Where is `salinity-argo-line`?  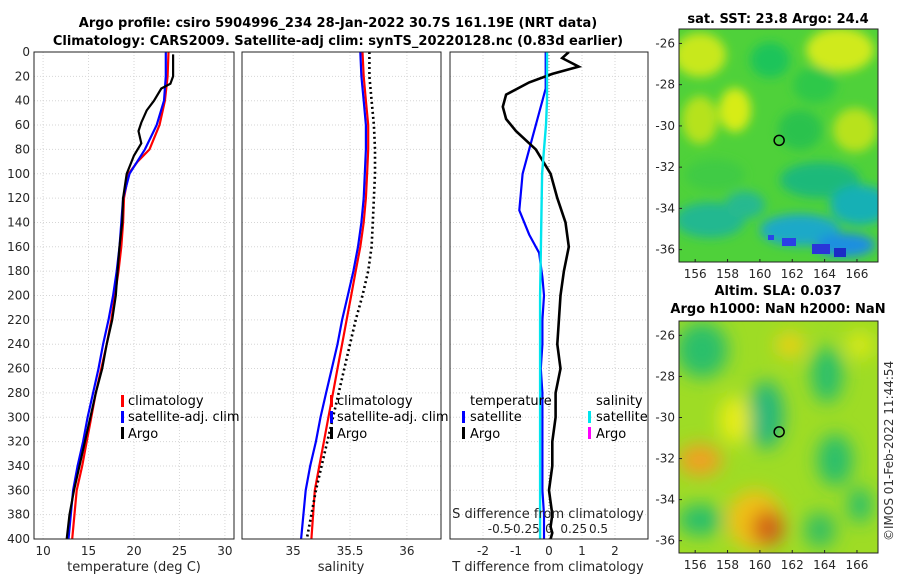
salinity-argo-line is located at coordinates (341, 295).